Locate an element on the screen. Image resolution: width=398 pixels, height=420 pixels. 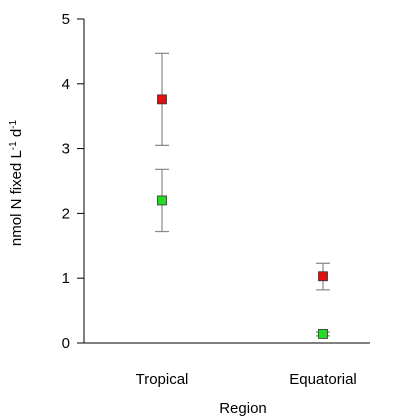
y-tick-label: 0 is located at coordinates (66, 343).